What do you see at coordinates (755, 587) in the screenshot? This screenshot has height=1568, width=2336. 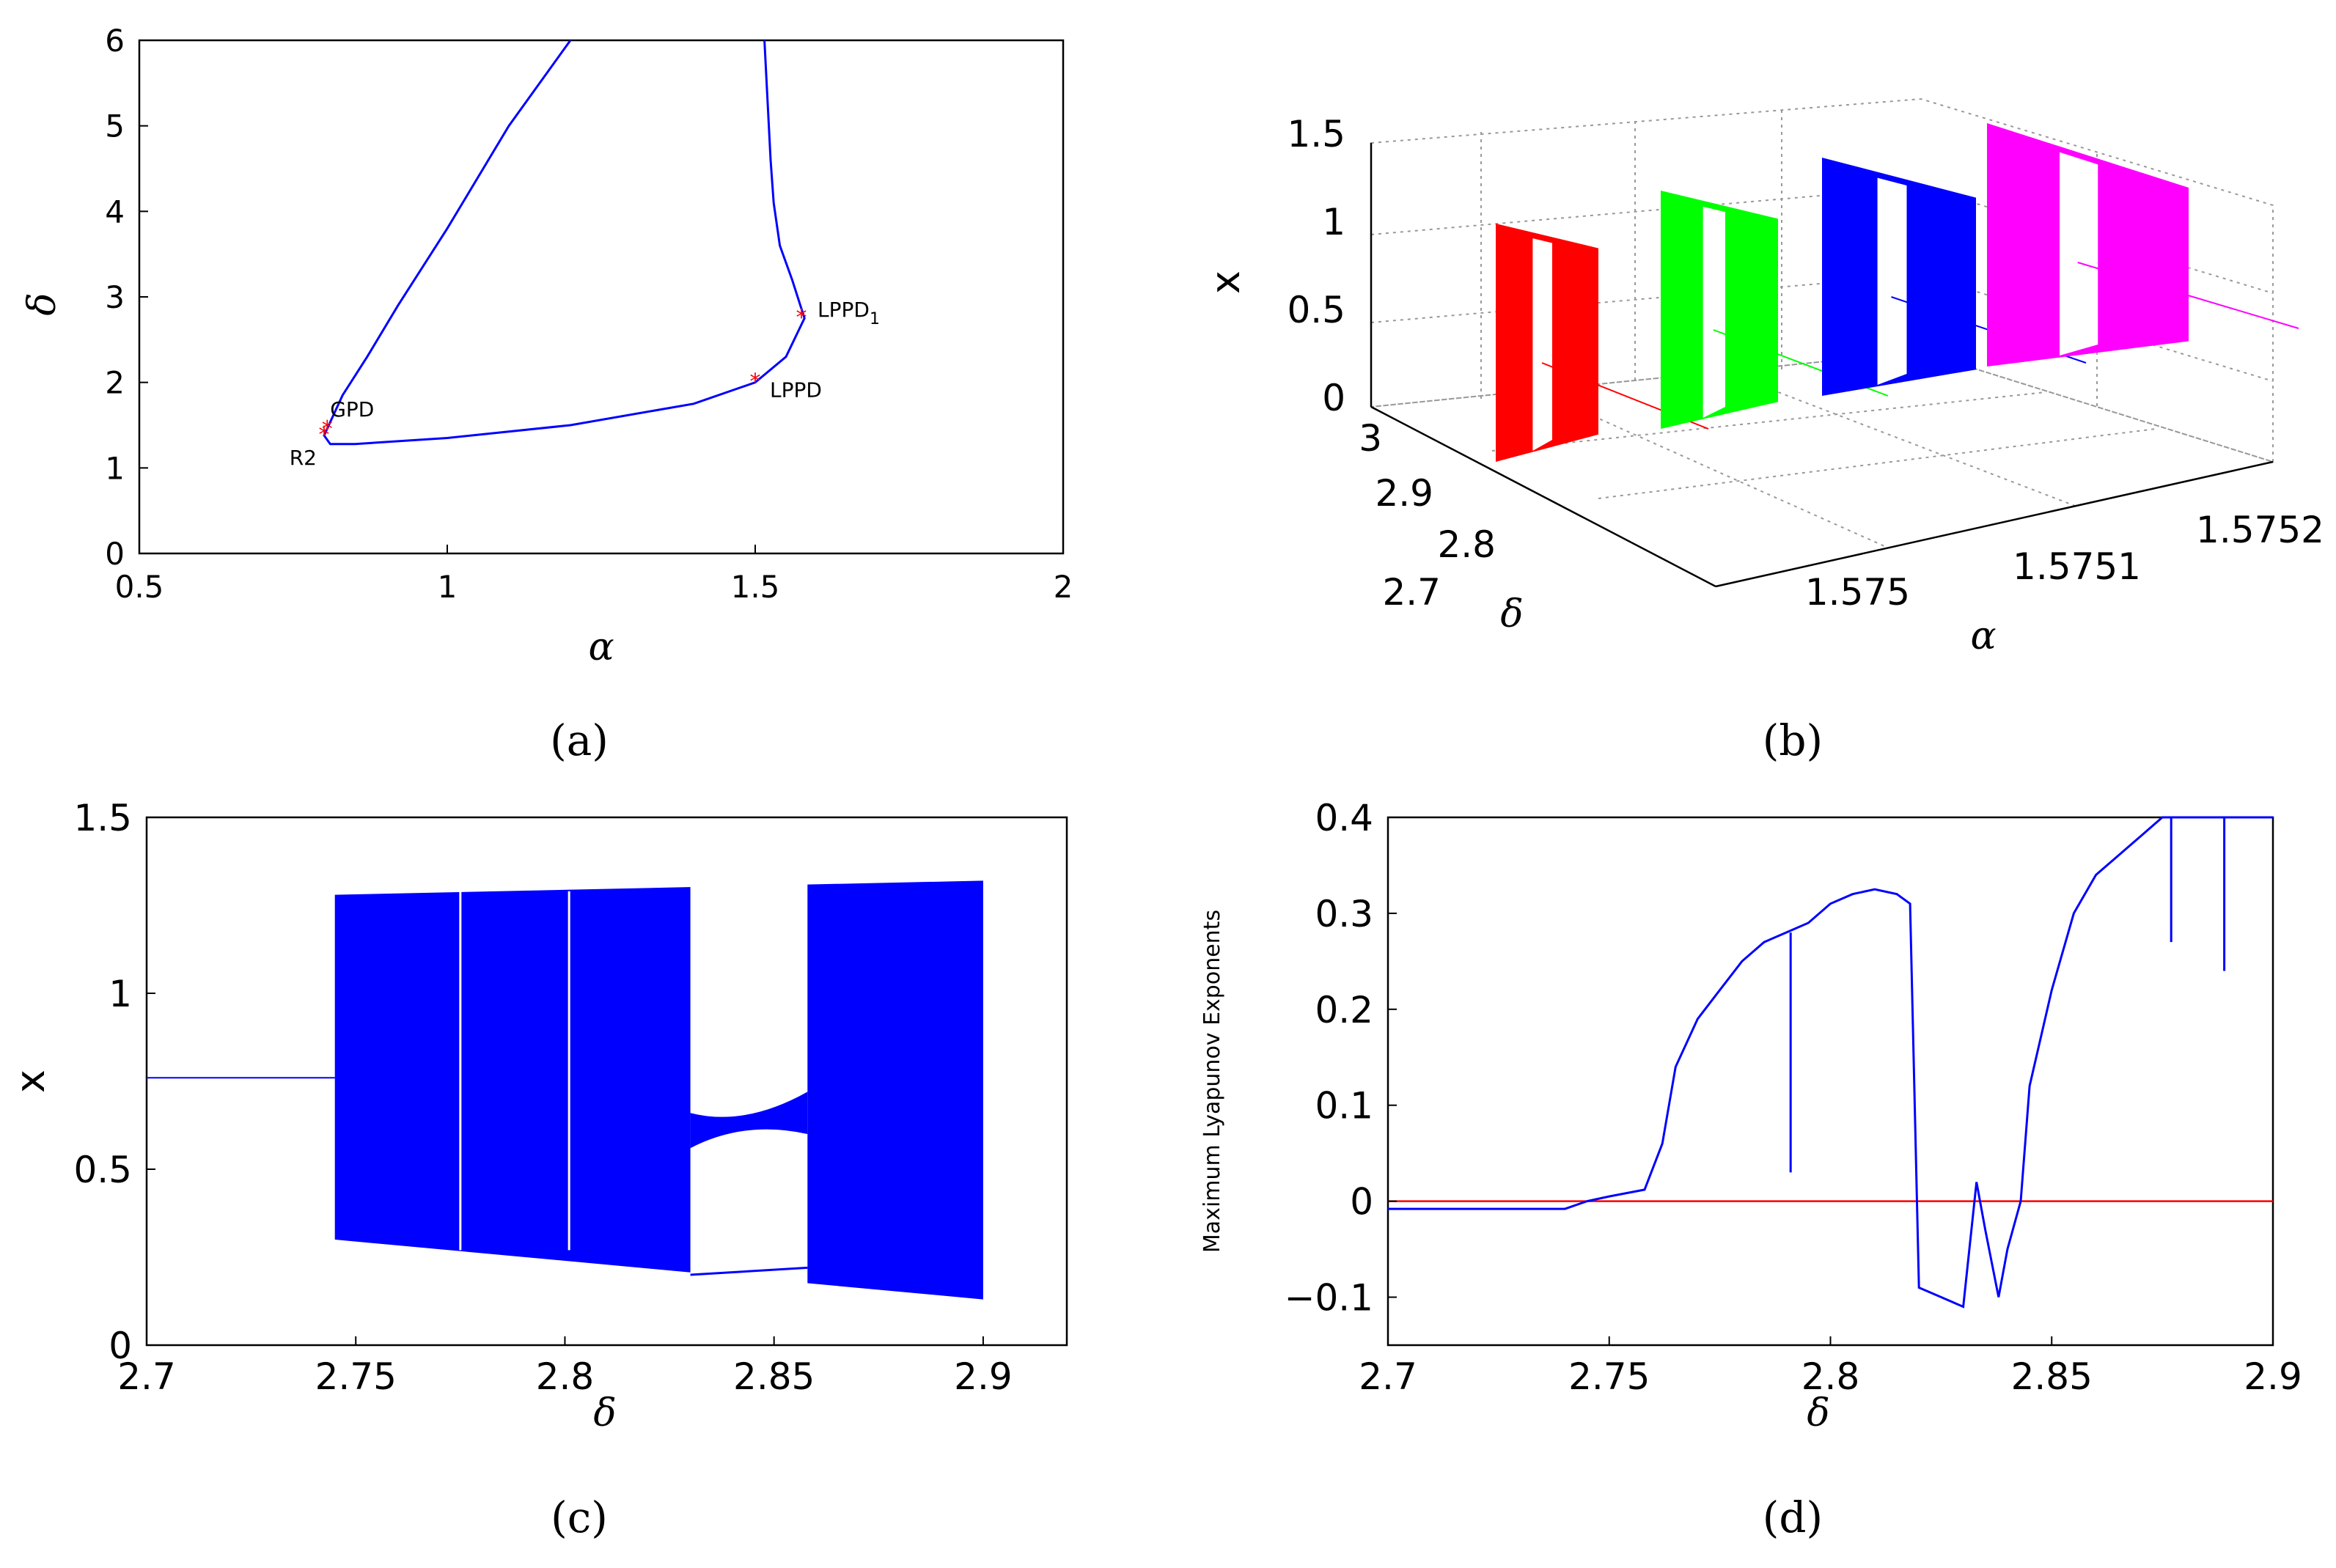 I see `panel-a-xtick-label: 1.5` at bounding box center [755, 587].